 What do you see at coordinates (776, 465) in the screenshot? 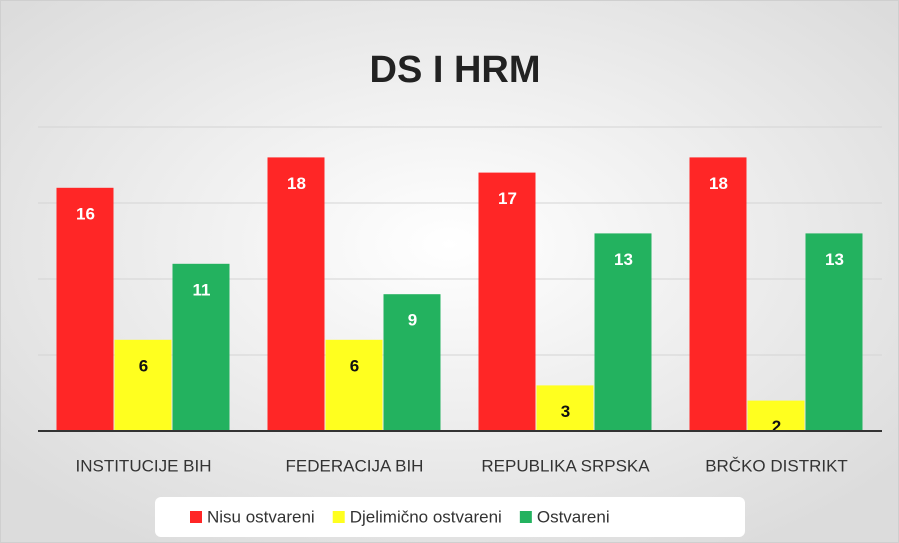
I see `x-tick-label: BRČKO DISTRIKT` at bounding box center [776, 465].